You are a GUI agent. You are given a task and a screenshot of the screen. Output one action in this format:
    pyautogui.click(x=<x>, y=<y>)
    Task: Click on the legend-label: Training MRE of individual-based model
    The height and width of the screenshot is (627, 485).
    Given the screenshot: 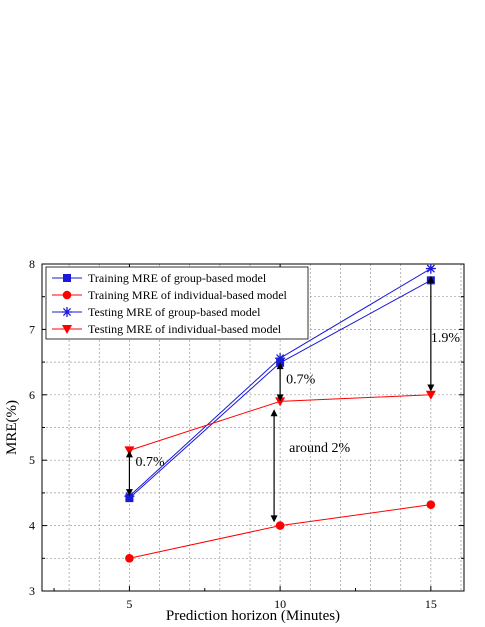 What is the action you would take?
    pyautogui.click(x=188, y=295)
    